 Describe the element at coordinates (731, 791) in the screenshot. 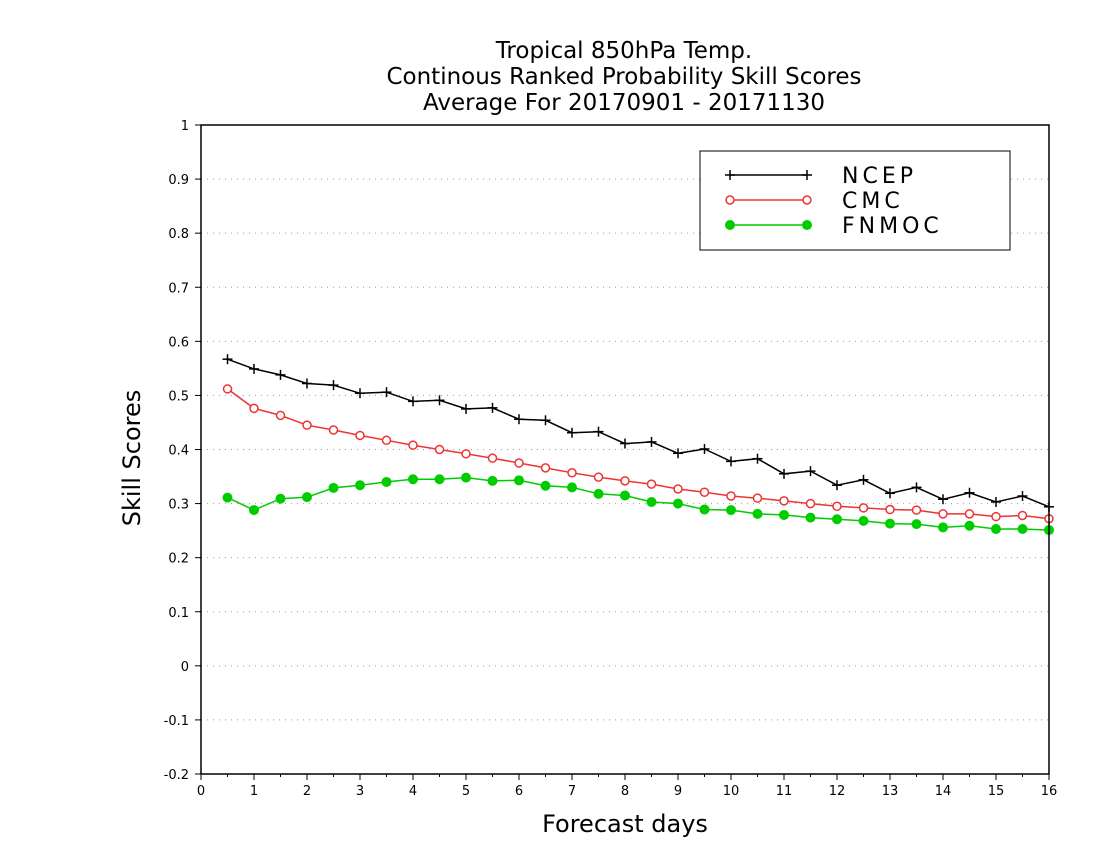

I see `x-tick-label: 10` at that location.